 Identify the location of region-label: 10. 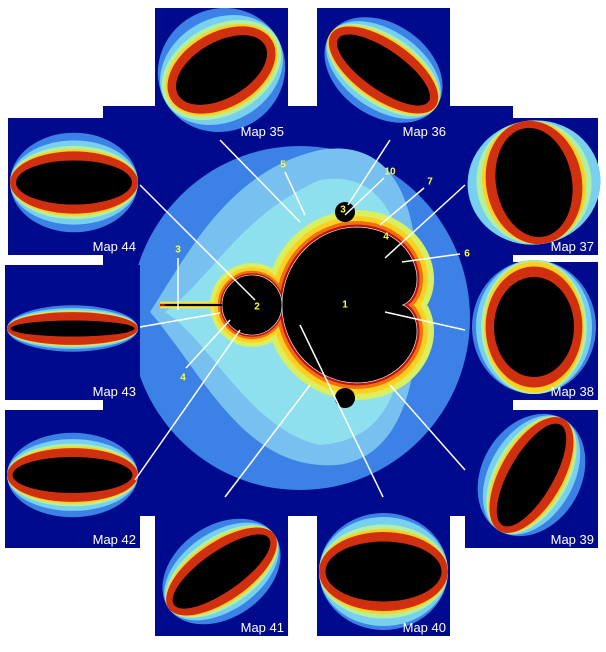
(390, 172).